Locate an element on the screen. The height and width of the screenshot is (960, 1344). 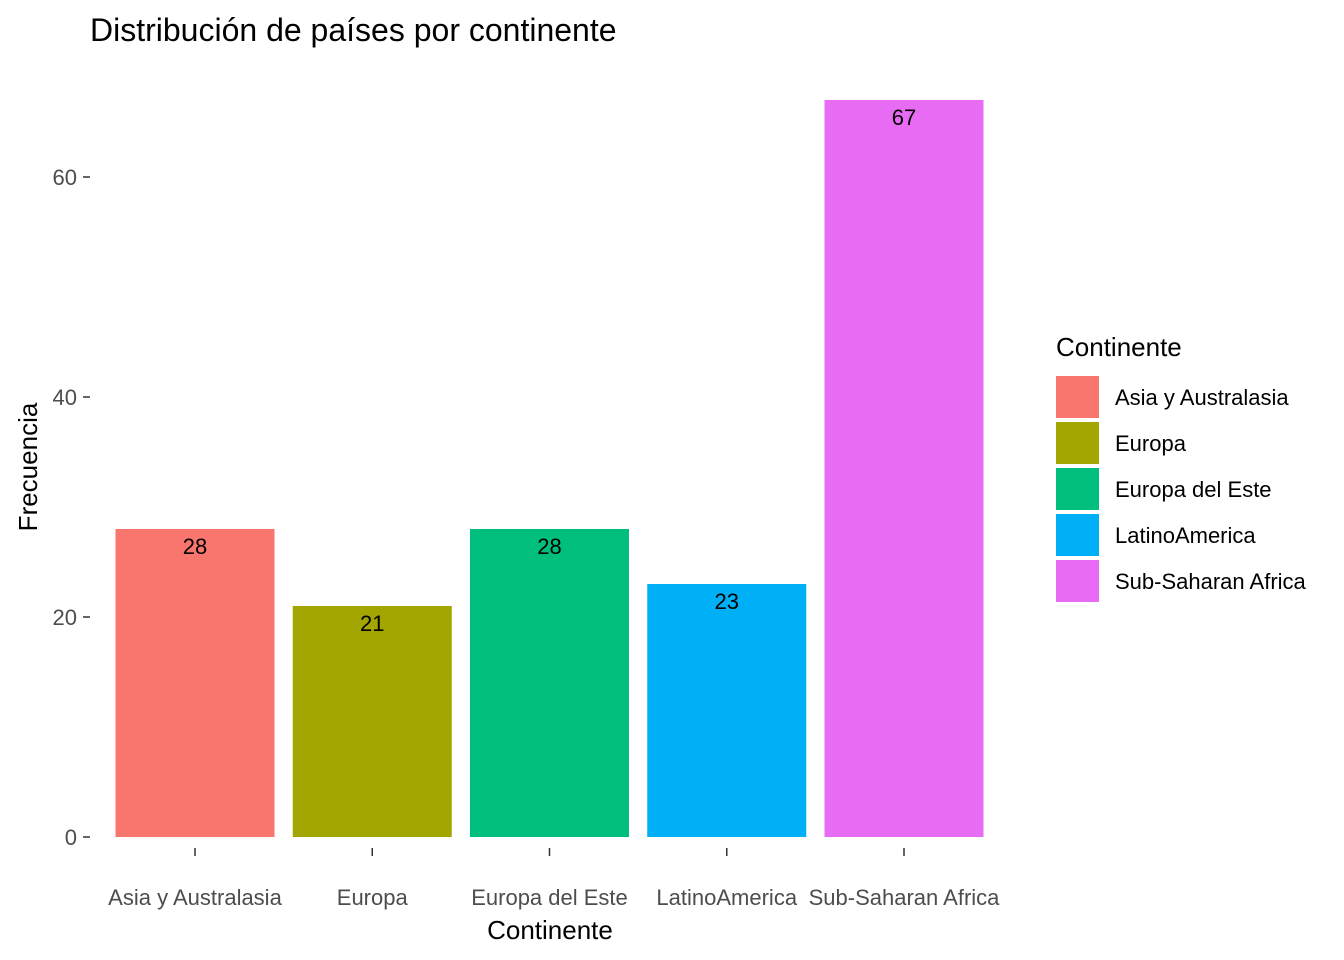
legend-entry-label: Europa del Este is located at coordinates (1193, 489).